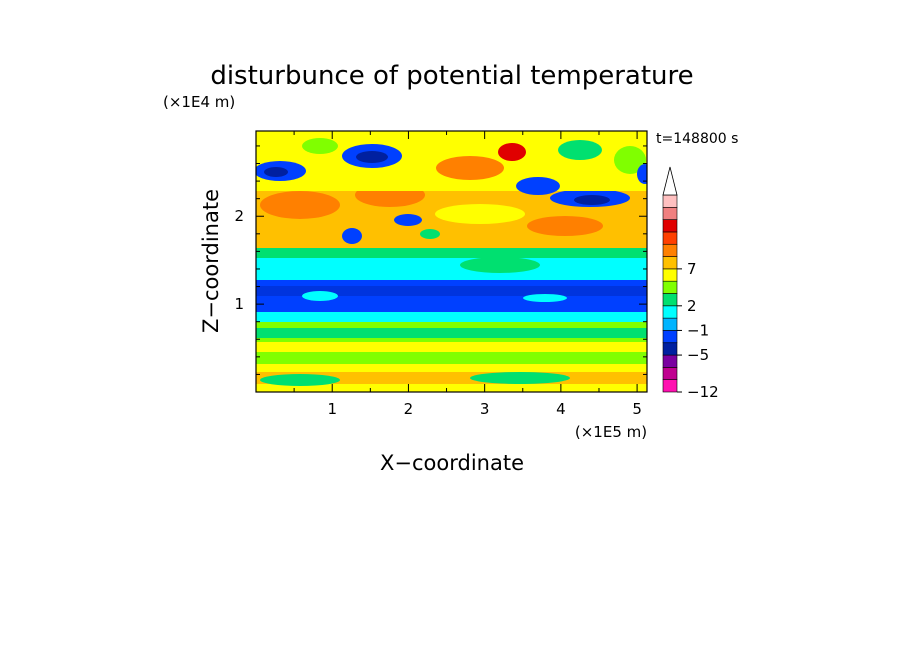 This screenshot has width=904, height=654. Describe the element at coordinates (561, 409) in the screenshot. I see `x-tick-label: 4` at that location.